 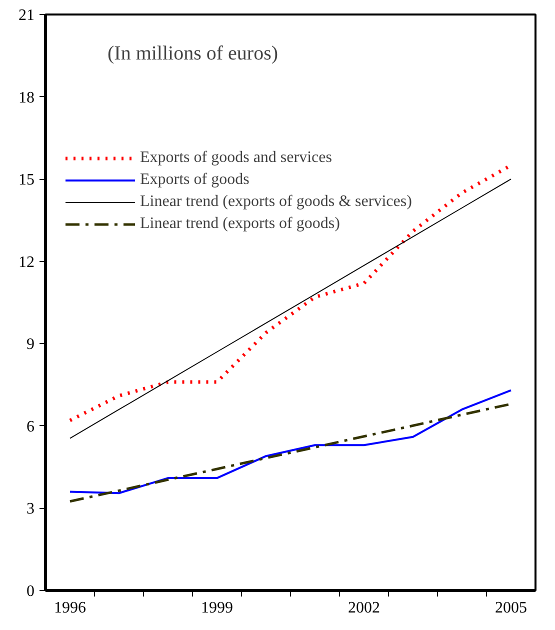 What do you see at coordinates (195, 180) in the screenshot?
I see `legend-label: Exports of goods` at bounding box center [195, 180].